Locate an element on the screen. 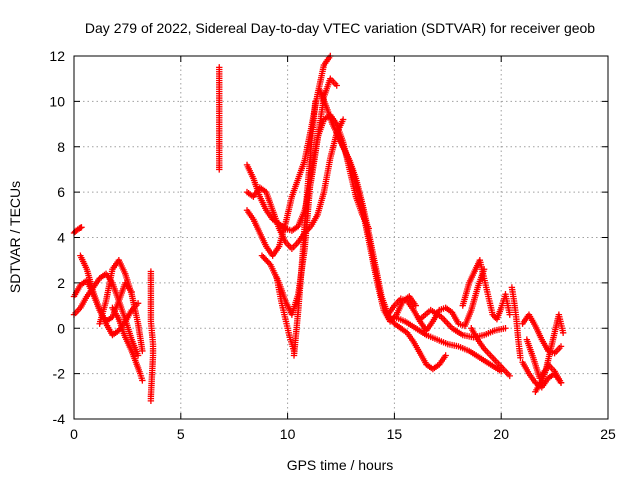 The width and height of the screenshot is (640, 480). x-tick-label: 20 is located at coordinates (501, 434).